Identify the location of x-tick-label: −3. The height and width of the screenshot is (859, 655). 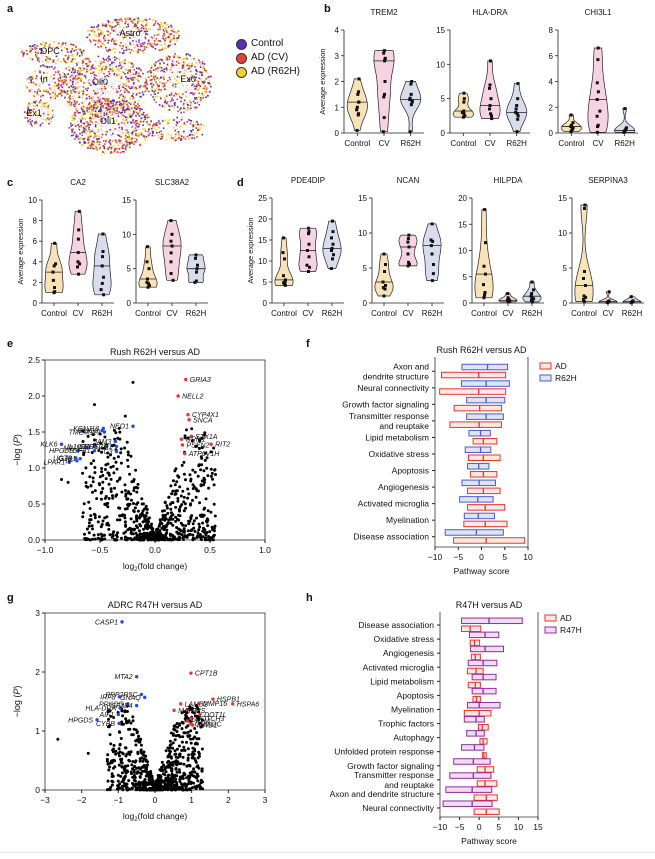
(45, 800).